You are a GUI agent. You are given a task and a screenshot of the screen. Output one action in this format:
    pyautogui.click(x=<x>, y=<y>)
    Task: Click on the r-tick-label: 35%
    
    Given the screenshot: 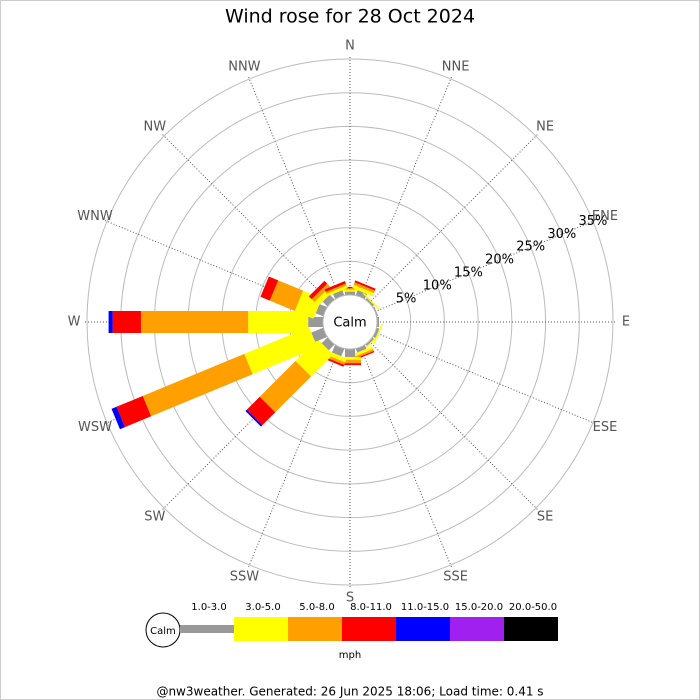 What is the action you would take?
    pyautogui.click(x=593, y=221)
    